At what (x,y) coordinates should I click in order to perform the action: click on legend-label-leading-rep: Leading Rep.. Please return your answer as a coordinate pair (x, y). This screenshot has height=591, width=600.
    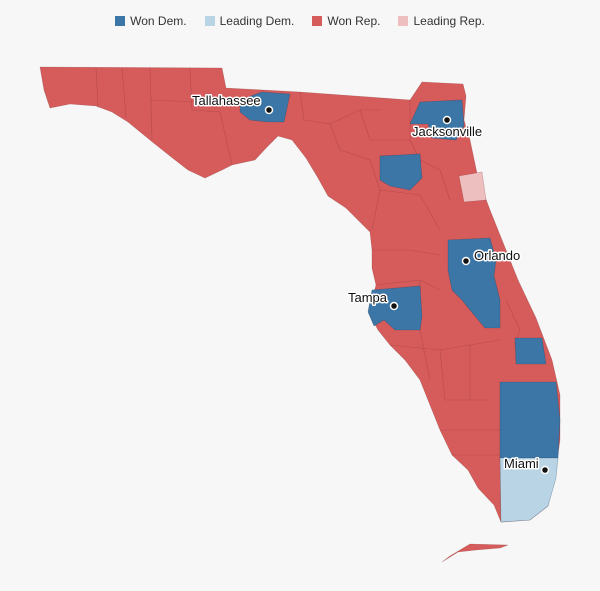
    Looking at the image, I should click on (449, 21).